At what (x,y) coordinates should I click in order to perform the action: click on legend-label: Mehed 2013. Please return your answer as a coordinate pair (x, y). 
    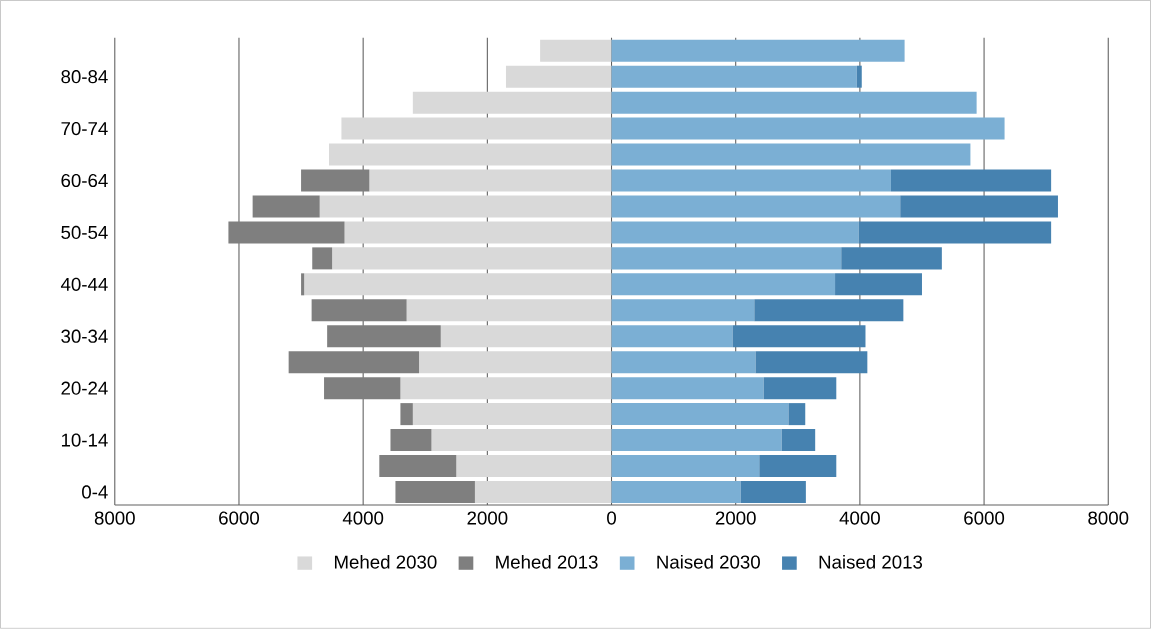
    Looking at the image, I should click on (547, 562).